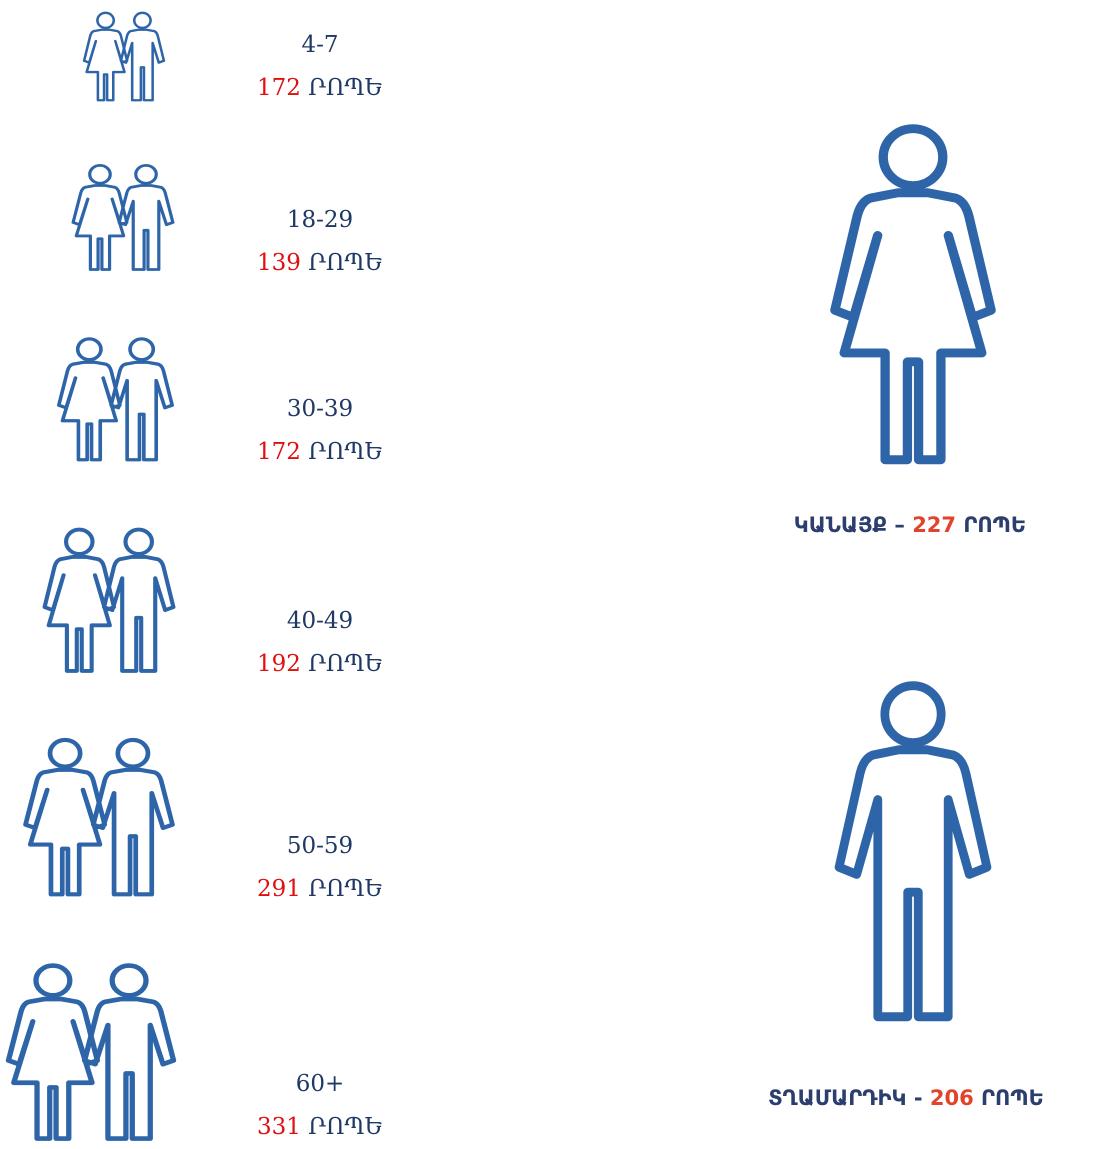 Image resolution: width=1116 pixels, height=1149 pixels. What do you see at coordinates (278, 664) in the screenshot?
I see `minutes: 192` at bounding box center [278, 664].